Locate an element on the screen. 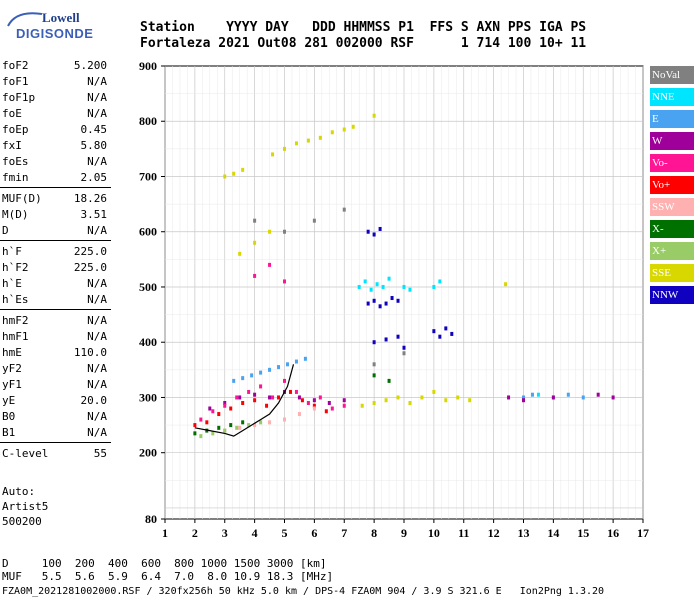 The width and height of the screenshot is (700, 600). param-key: hmF1 is located at coordinates (15, 336).